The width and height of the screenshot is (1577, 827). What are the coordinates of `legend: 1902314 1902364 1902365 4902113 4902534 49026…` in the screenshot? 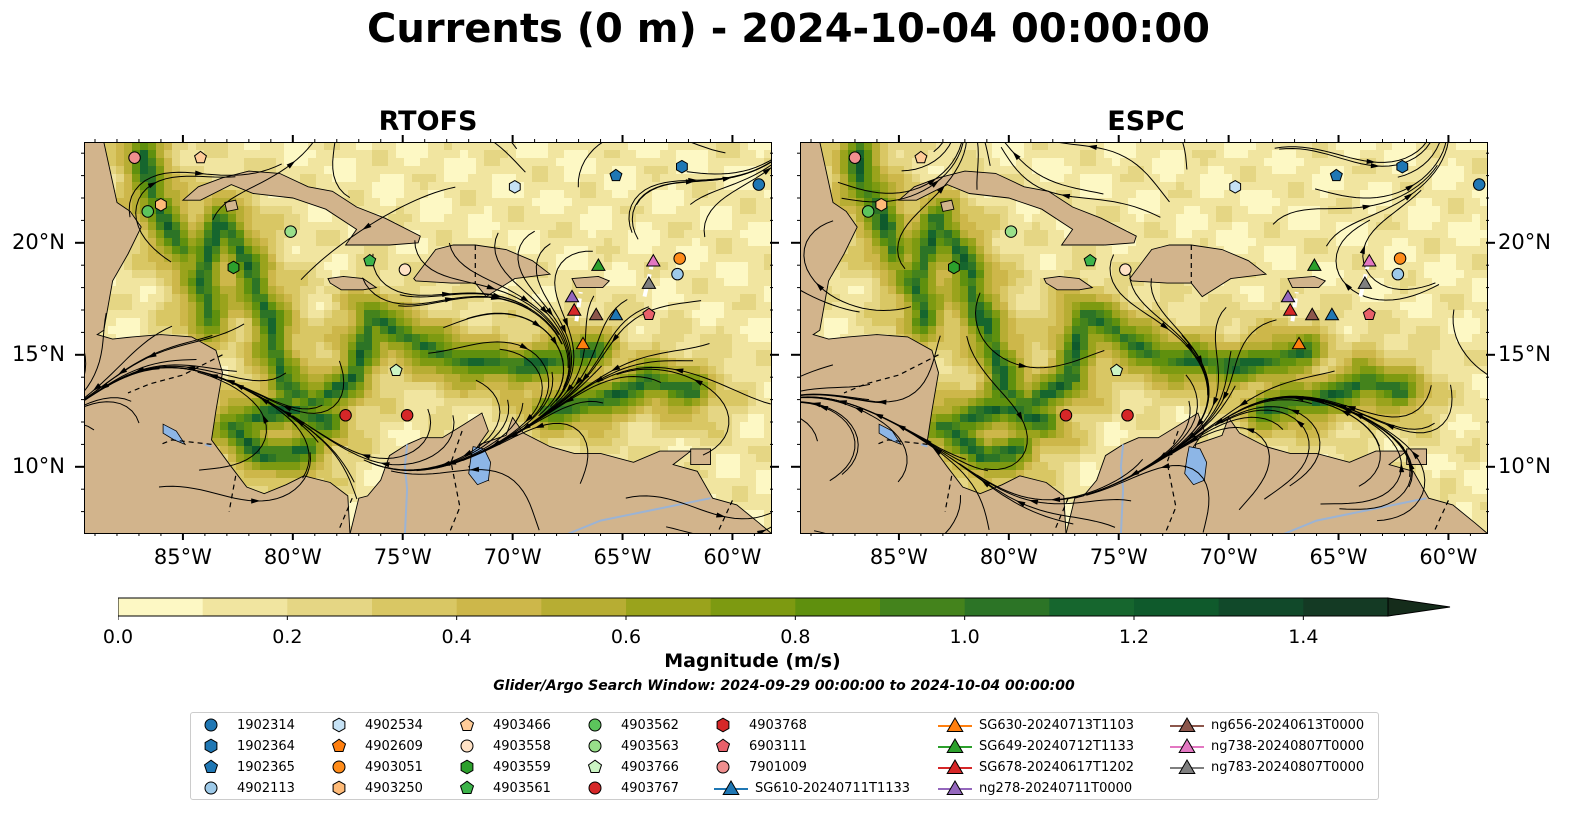 It's located at (784, 756).